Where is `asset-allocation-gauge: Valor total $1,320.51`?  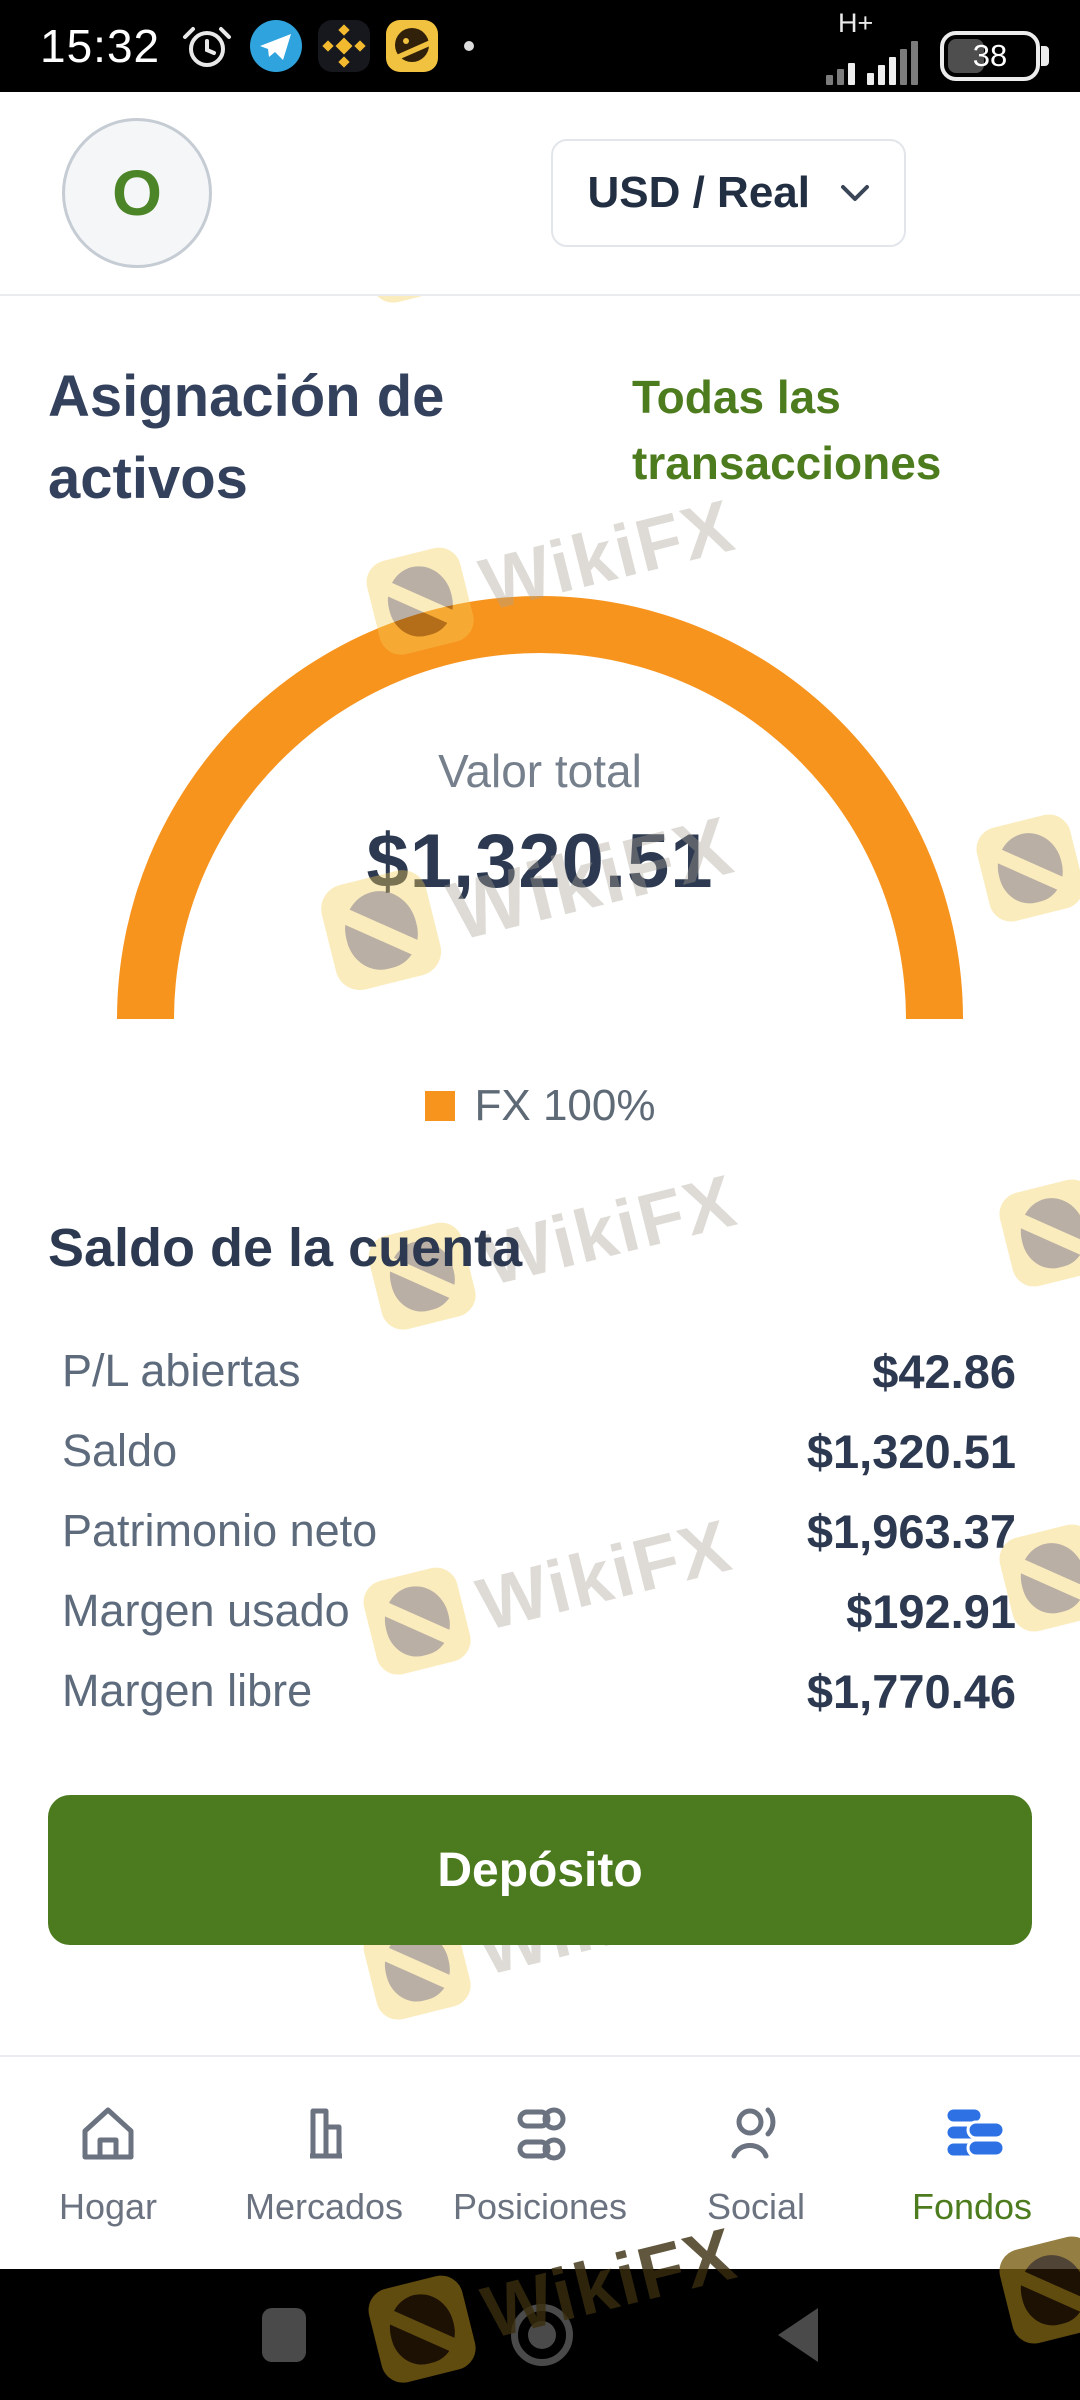
asset-allocation-gauge: Valor total $1,320.51 is located at coordinates (540, 807).